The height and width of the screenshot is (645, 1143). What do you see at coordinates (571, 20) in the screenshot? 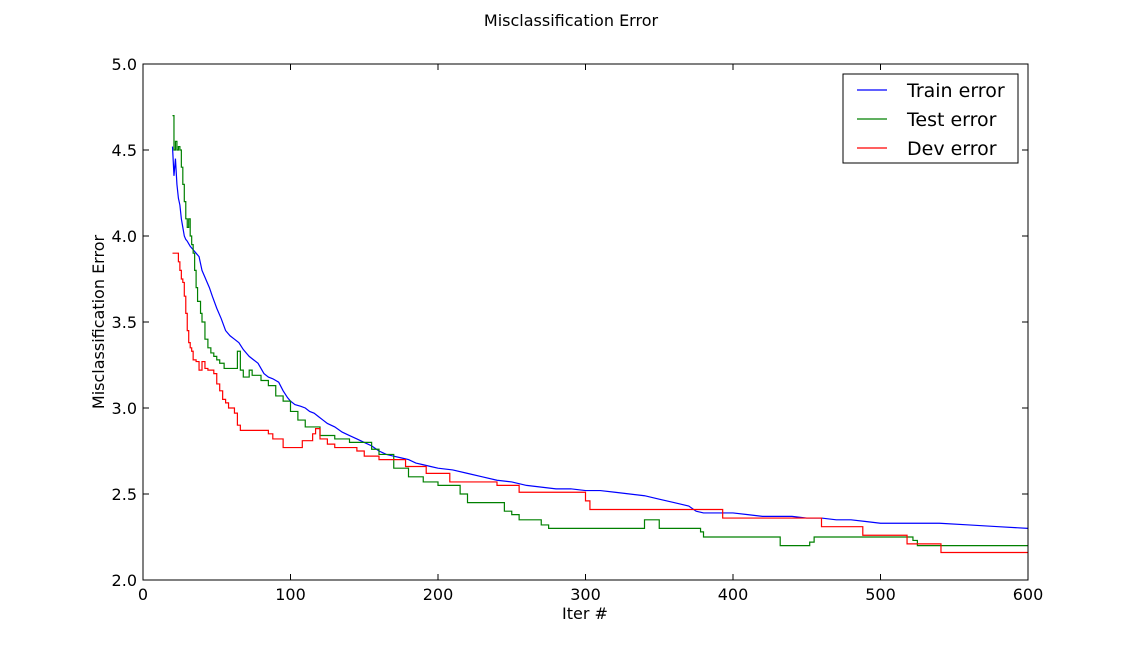
I see `chart-title: Misclassification Error` at bounding box center [571, 20].